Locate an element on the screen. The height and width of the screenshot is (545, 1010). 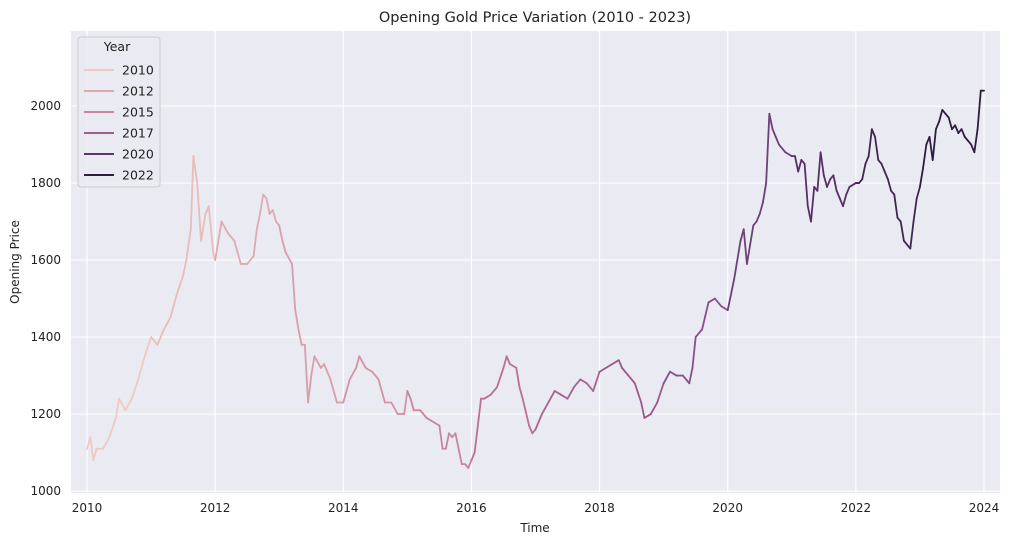
y-tick-label: 1600 is located at coordinates (45, 260).